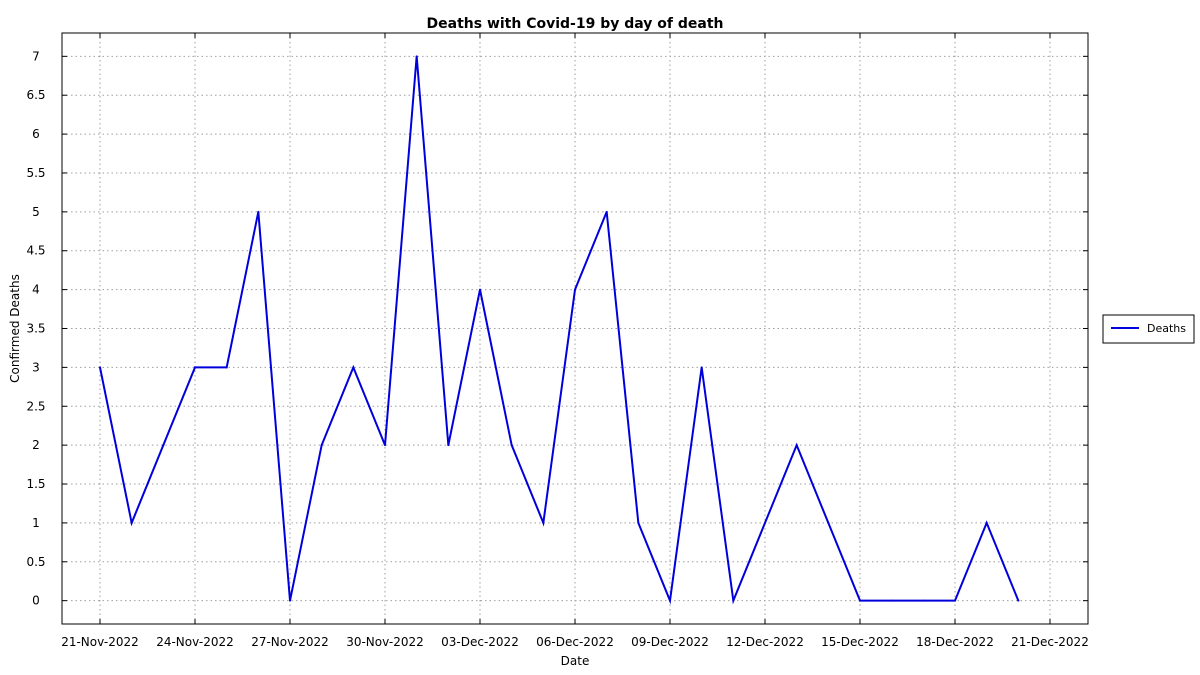 This screenshot has height=675, width=1200. What do you see at coordinates (765, 642) in the screenshot?
I see `x-tick-label: 12-Dec-2022` at bounding box center [765, 642].